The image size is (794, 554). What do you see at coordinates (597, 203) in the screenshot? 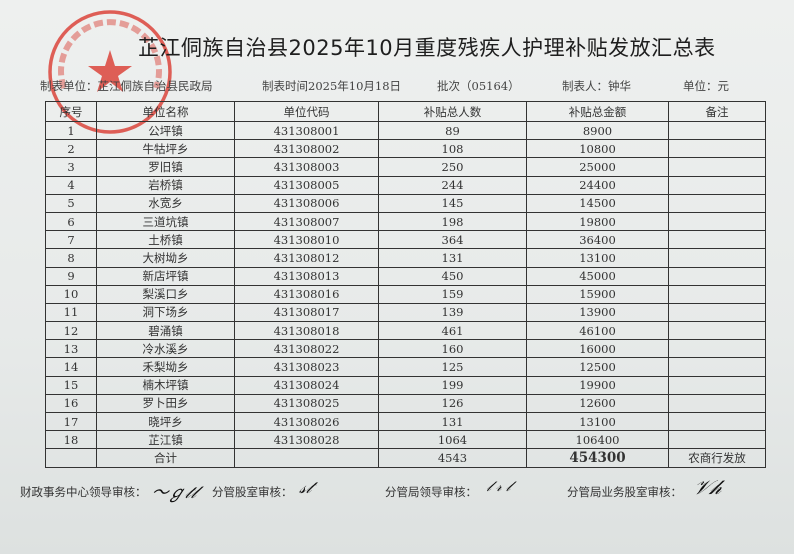
I see `amount: 14500` at bounding box center [597, 203].